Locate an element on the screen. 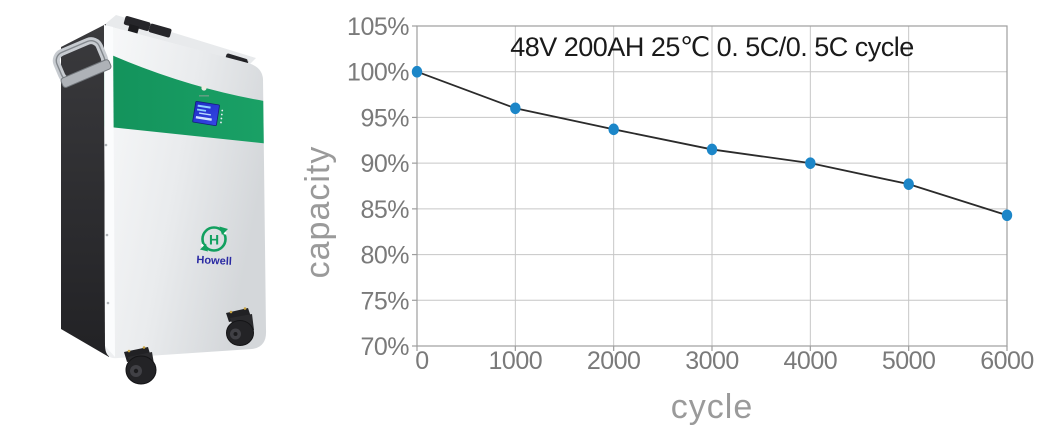  logo-letter: H is located at coordinates (214, 240).